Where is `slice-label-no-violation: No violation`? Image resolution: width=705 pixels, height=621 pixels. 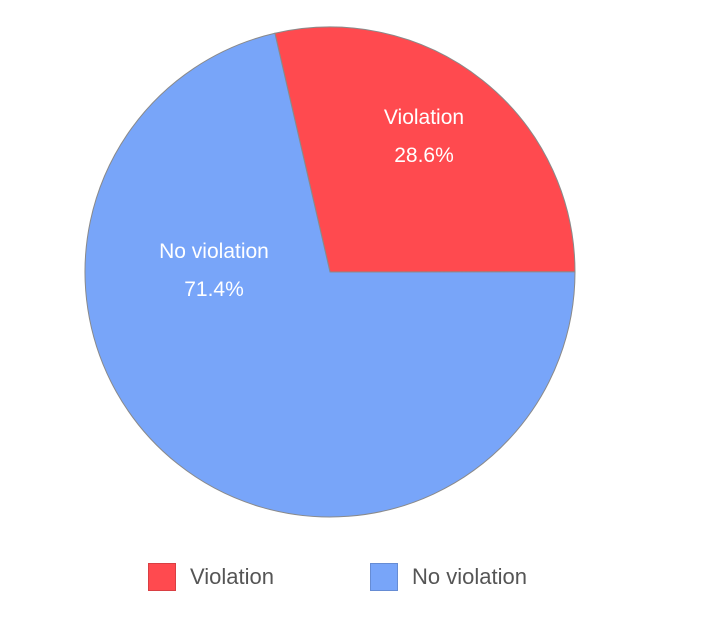 slice-label-no-violation: No violation is located at coordinates (214, 251).